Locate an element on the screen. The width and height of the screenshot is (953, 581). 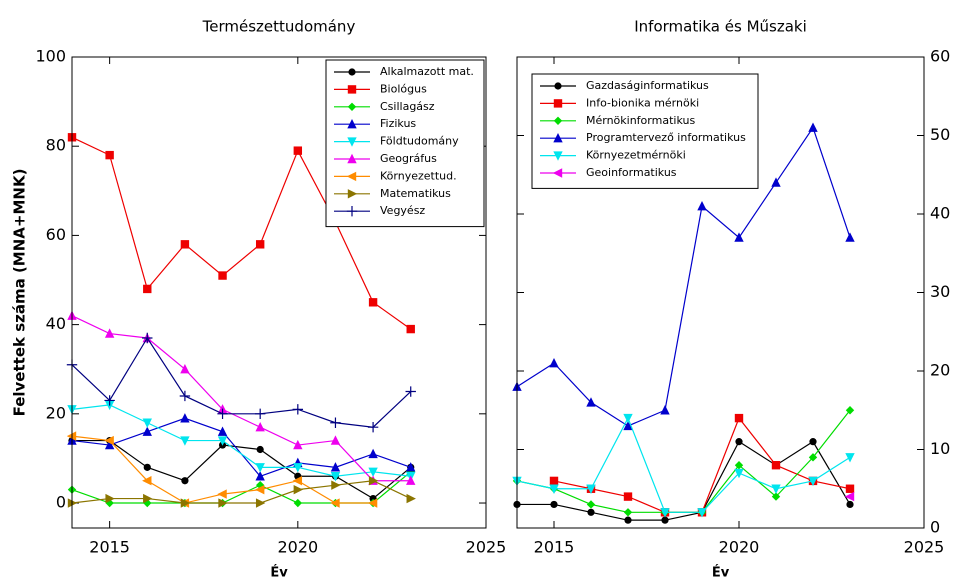
legend-label: Földtudomány is located at coordinates (419, 141).